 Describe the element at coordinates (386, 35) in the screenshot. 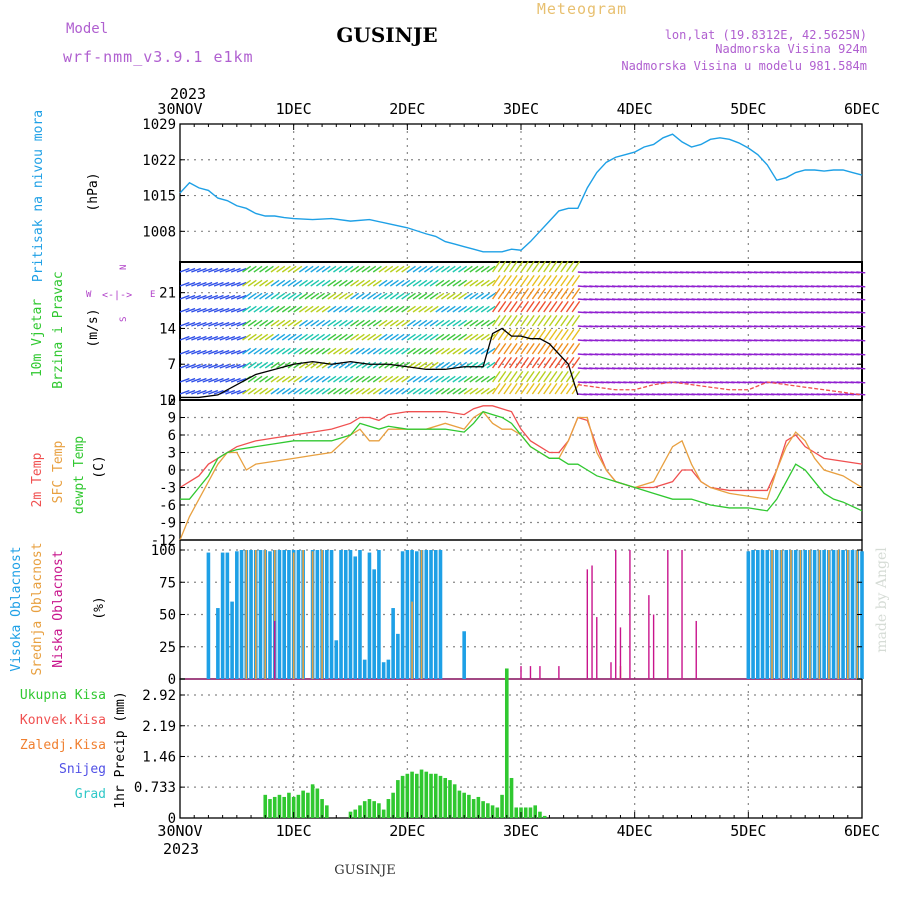

I see `station-title: GUSINJE` at that location.